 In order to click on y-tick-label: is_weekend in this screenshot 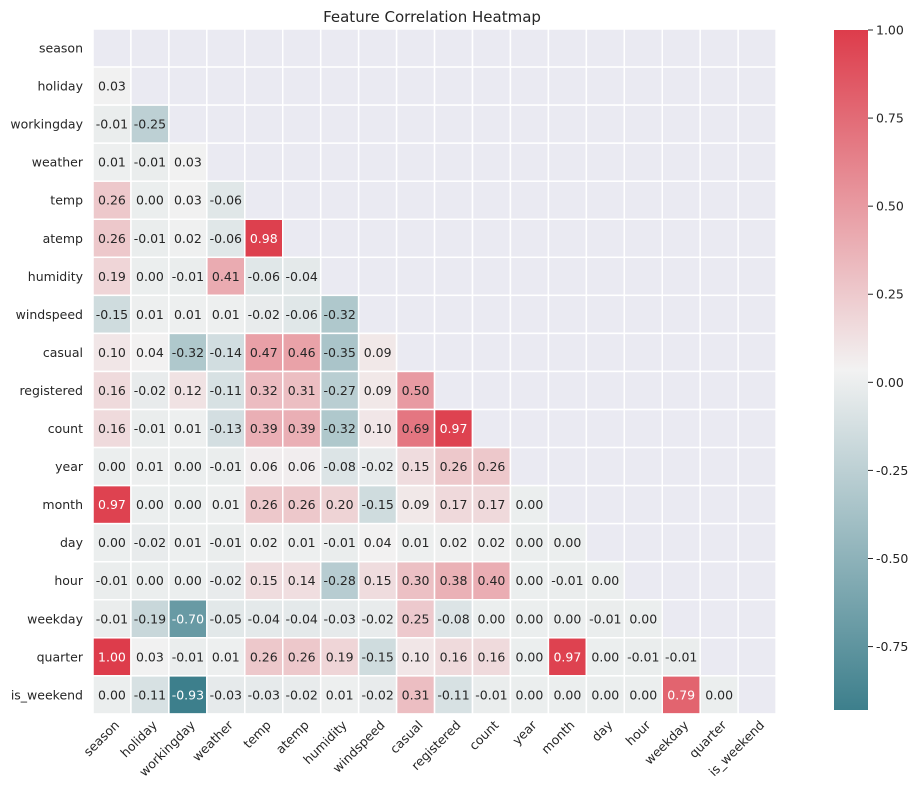, I will do `click(47, 694)`.